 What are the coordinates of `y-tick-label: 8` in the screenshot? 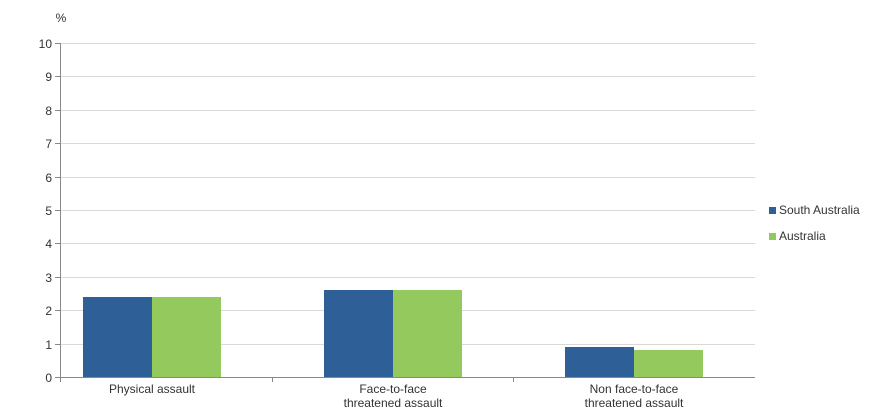 It's located at (48, 111).